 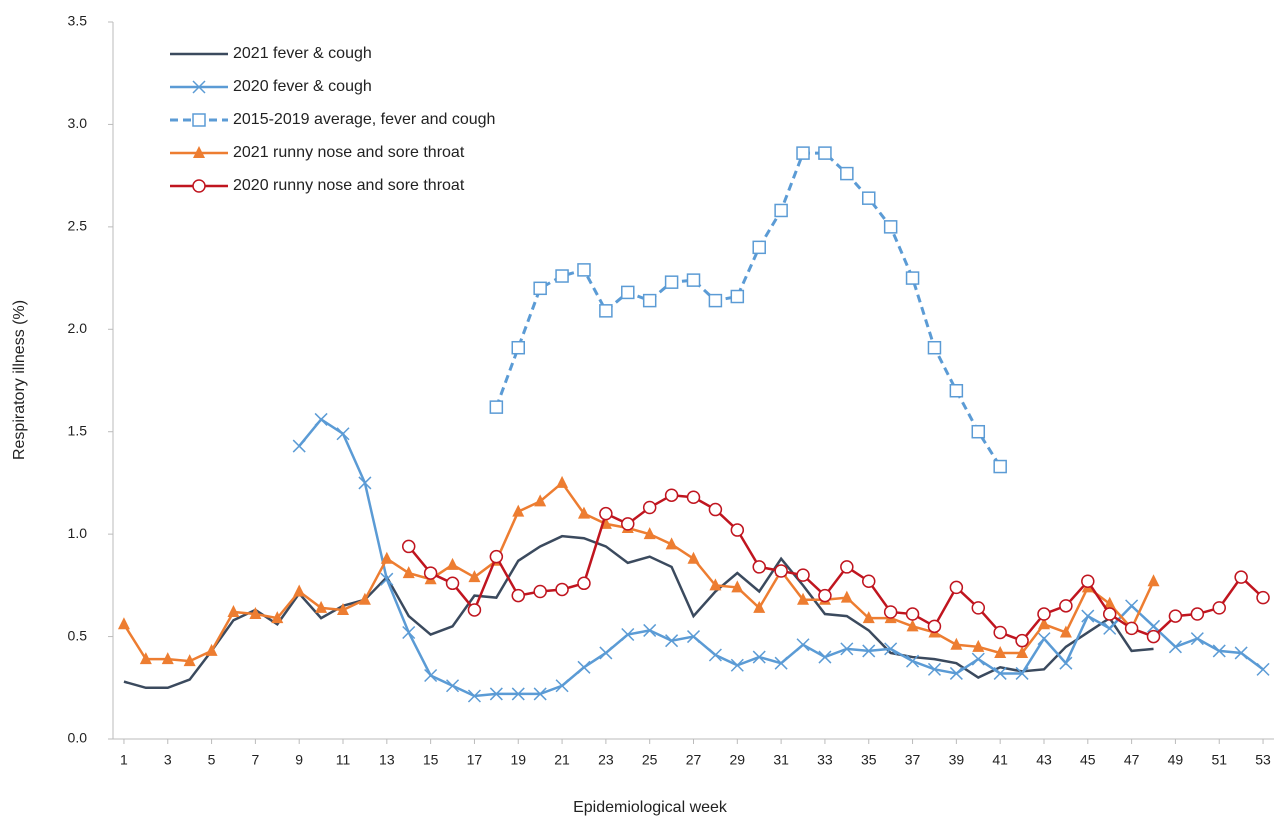 I want to click on x-tick-label: 49, so click(x=1176, y=760).